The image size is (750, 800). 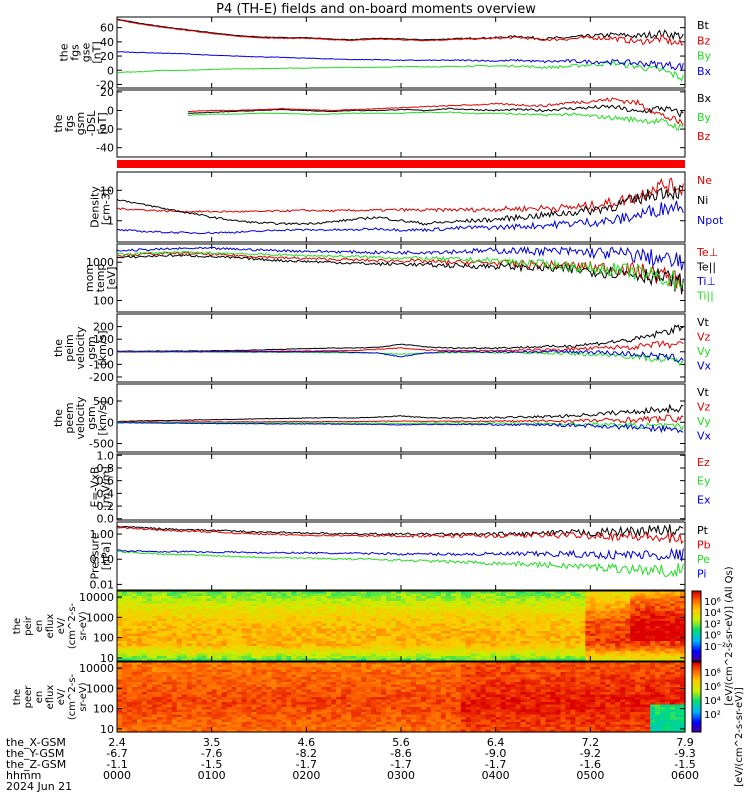 I want to click on series-line-Pb, so click(x=400, y=535).